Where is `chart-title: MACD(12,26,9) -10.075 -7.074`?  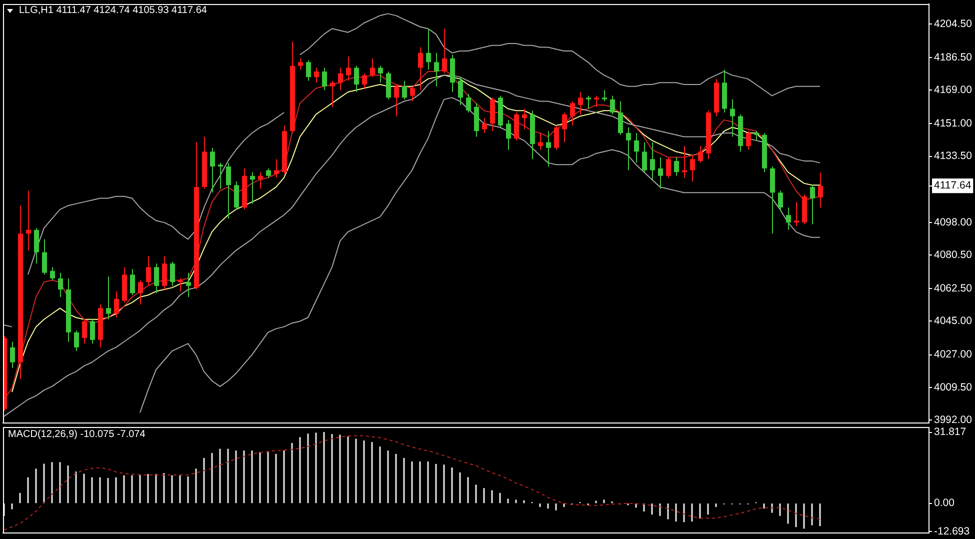 chart-title: MACD(12,26,9) -10.075 -7.074 is located at coordinates (77, 434).